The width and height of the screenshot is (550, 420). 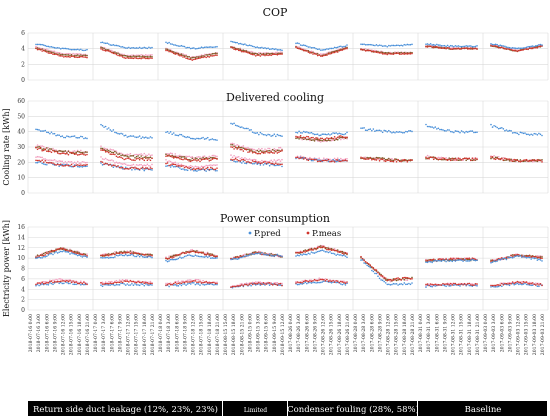 I want to click on x-tick-label: 2018-08-15 18:00, so click(x=234, y=334).